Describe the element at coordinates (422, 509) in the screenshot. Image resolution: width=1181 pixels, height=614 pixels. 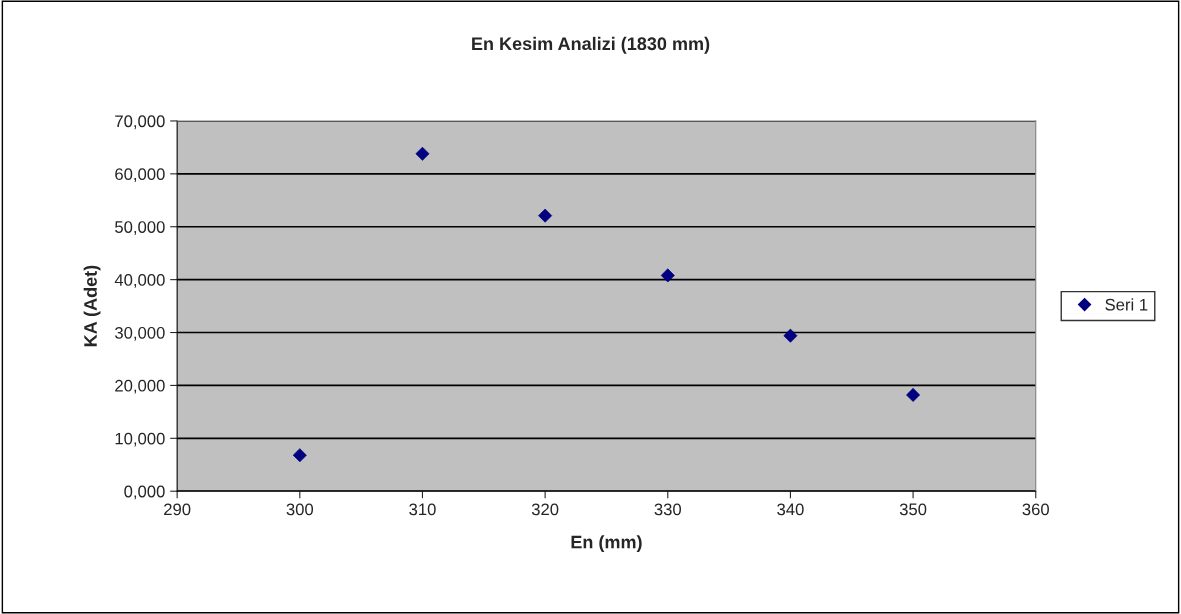
I see `x-tick-label: 310` at that location.